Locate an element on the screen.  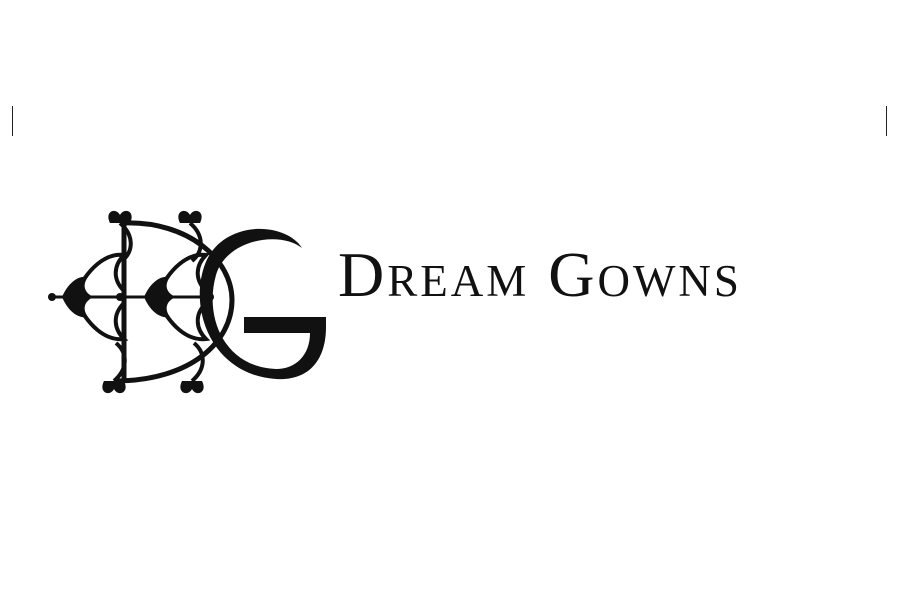
crop-mark-right is located at coordinates (886, 121).